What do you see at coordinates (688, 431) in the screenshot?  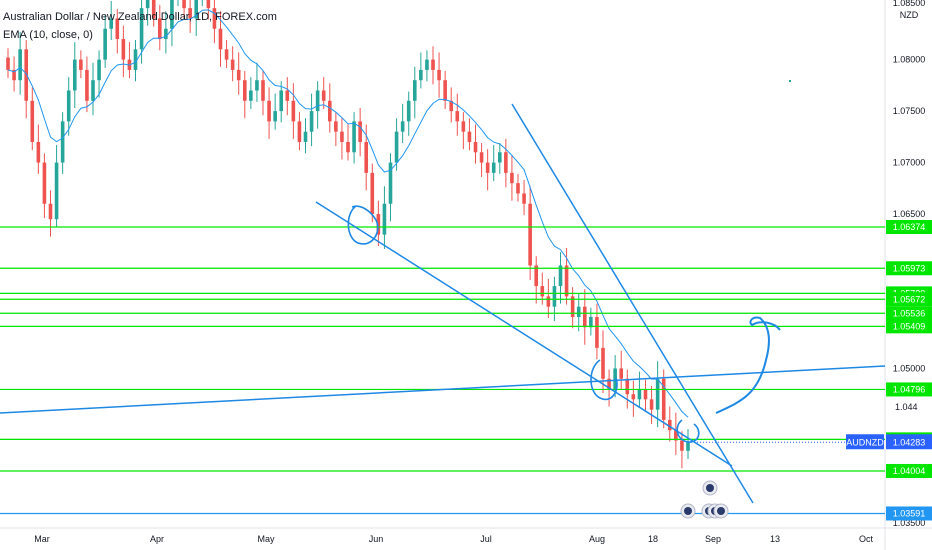 I see `circle-annotation-late-aug` at bounding box center [688, 431].